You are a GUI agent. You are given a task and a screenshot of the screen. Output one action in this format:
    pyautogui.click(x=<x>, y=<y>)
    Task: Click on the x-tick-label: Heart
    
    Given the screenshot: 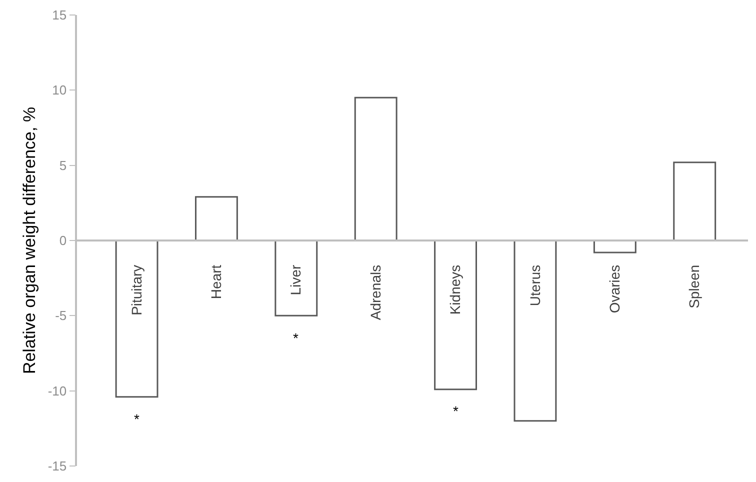 What is the action you would take?
    pyautogui.click(x=216, y=282)
    